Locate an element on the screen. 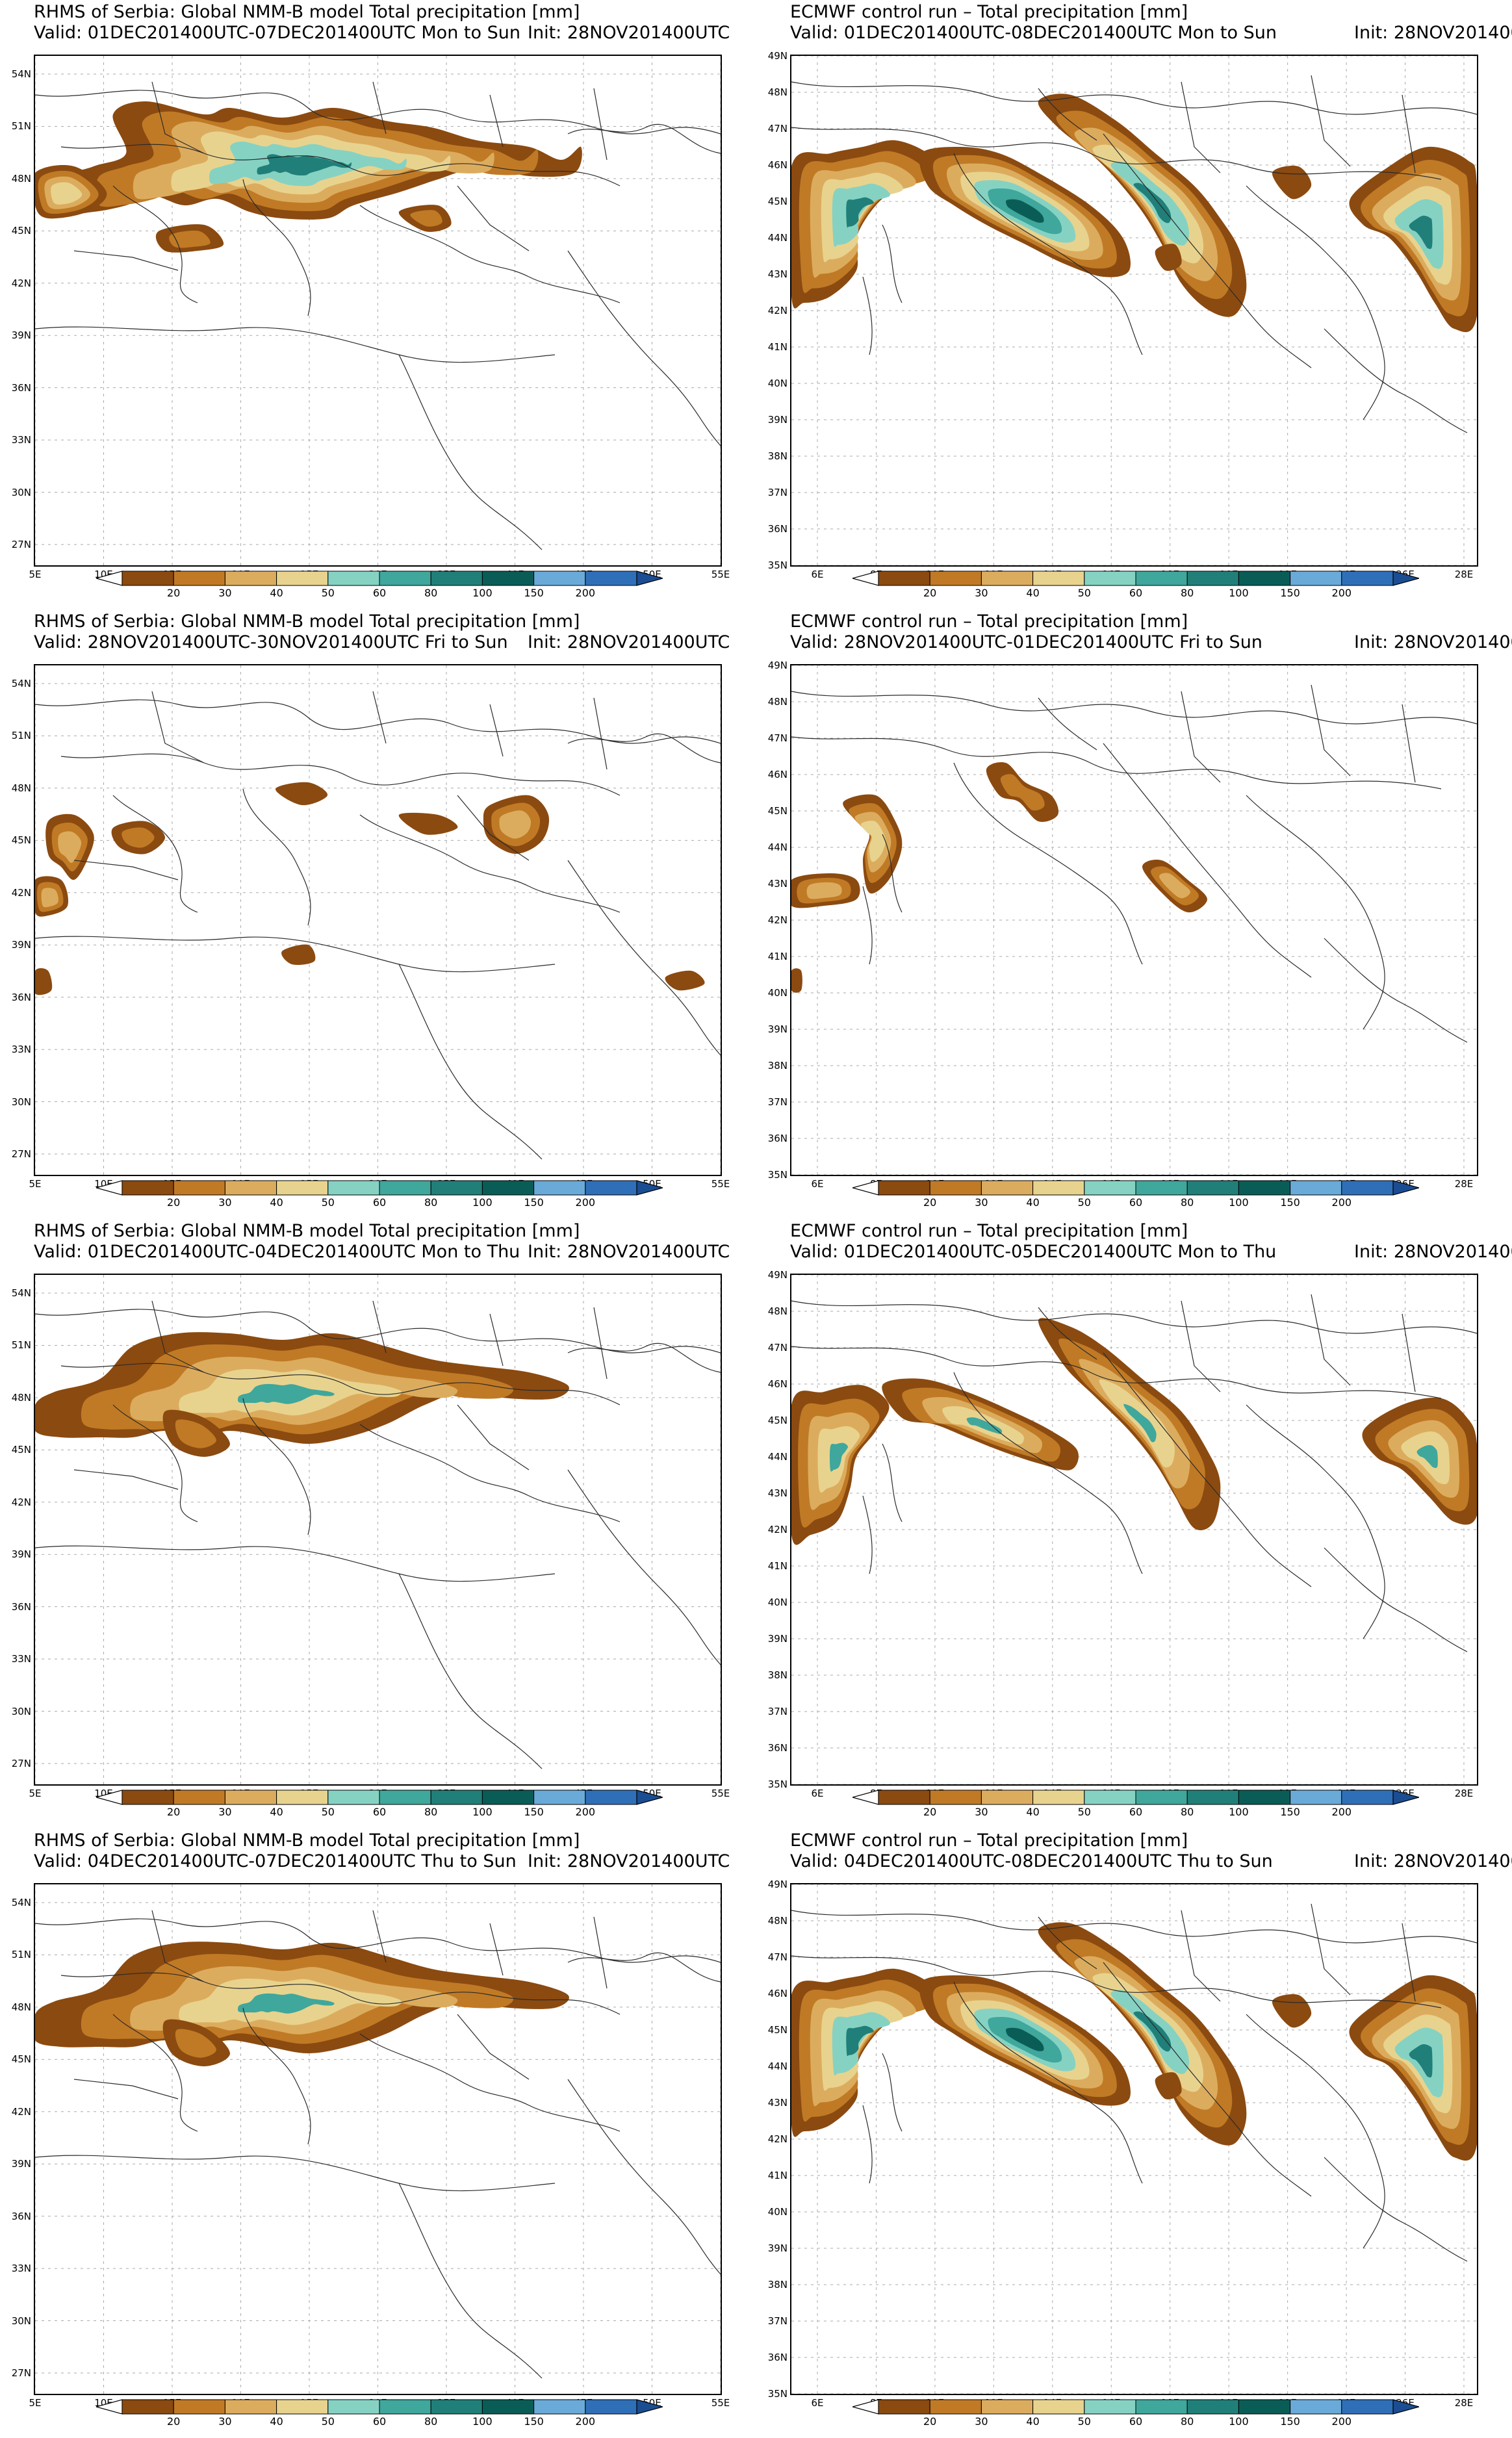 This screenshot has height=2438, width=1512. map-frame is located at coordinates (1134, 311).